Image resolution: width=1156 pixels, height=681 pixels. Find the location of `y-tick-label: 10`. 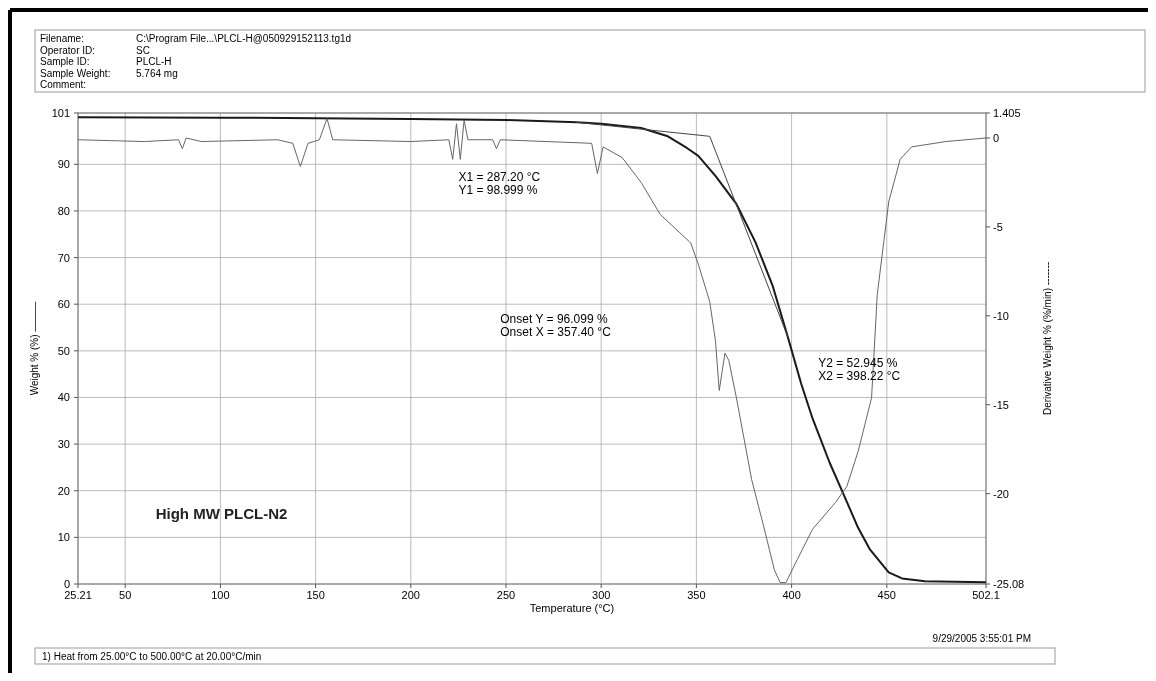

y-tick-label: 10 is located at coordinates (63, 537).